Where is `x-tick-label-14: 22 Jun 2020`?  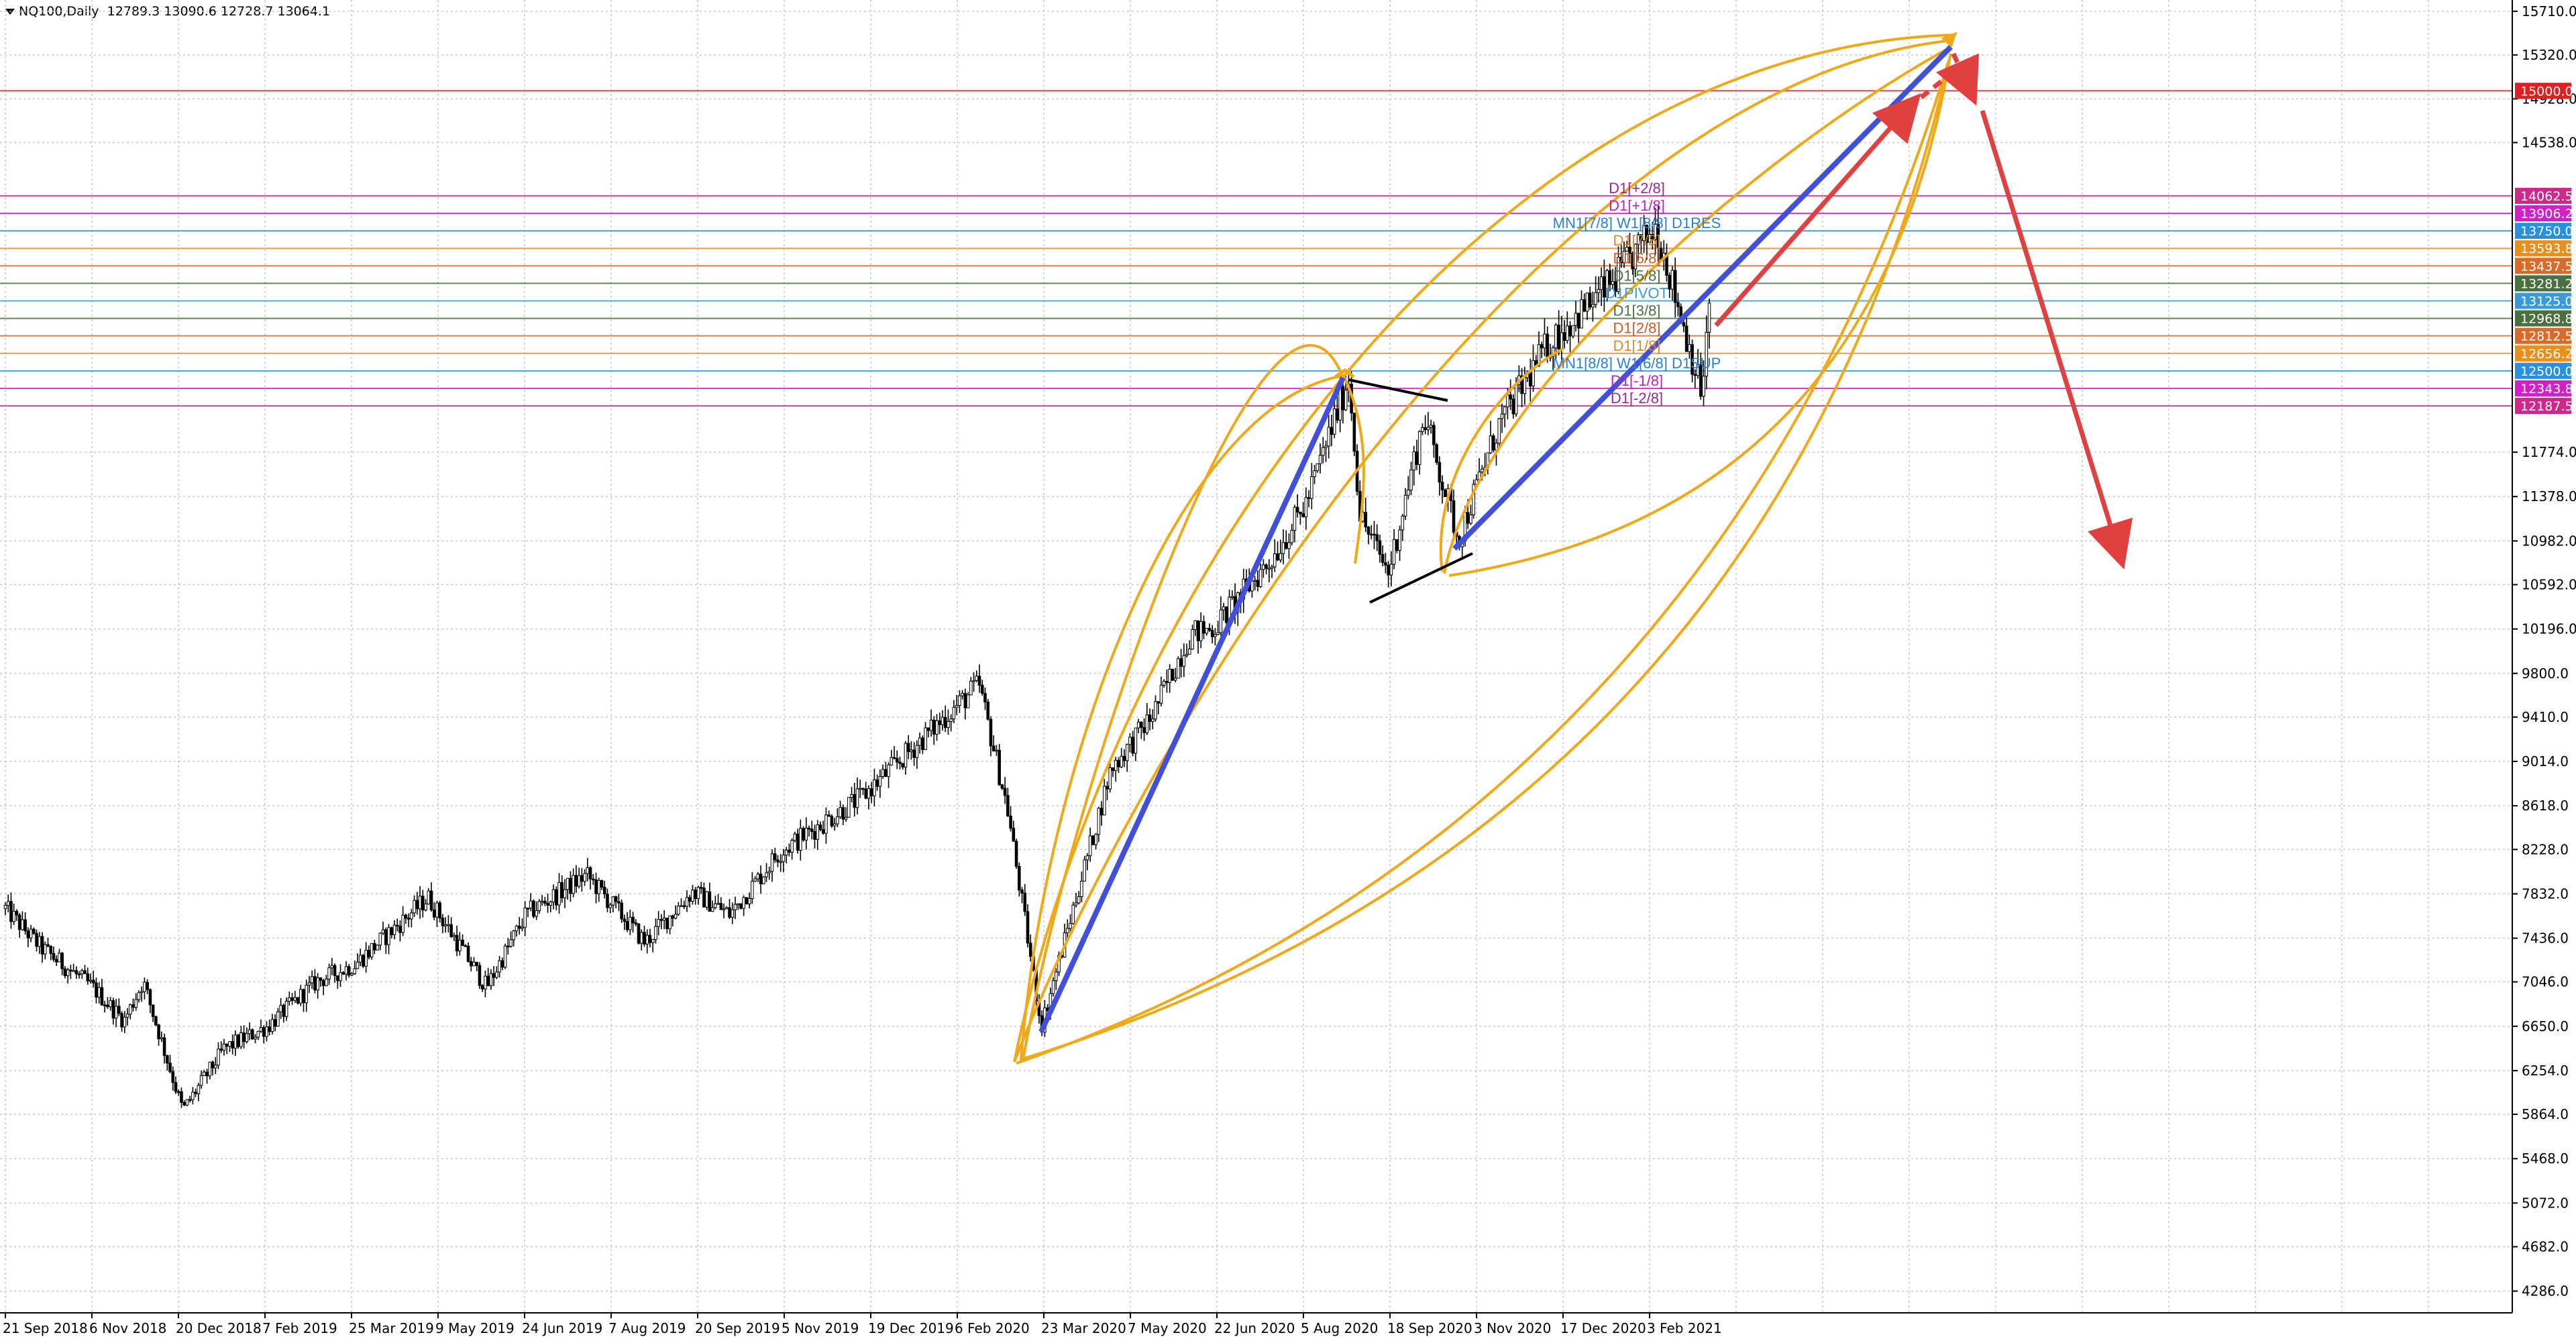 x-tick-label-14: 22 Jun 2020 is located at coordinates (1254, 1328).